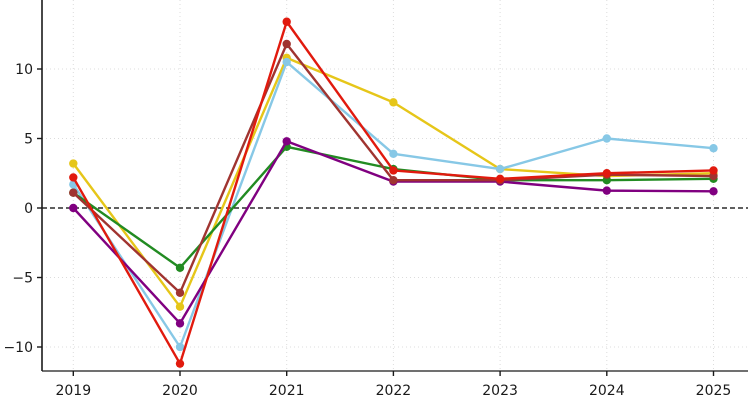 Image resolution: width=750 pixels, height=403 pixels. I want to click on series-point-dark-red-2019, so click(73, 192).